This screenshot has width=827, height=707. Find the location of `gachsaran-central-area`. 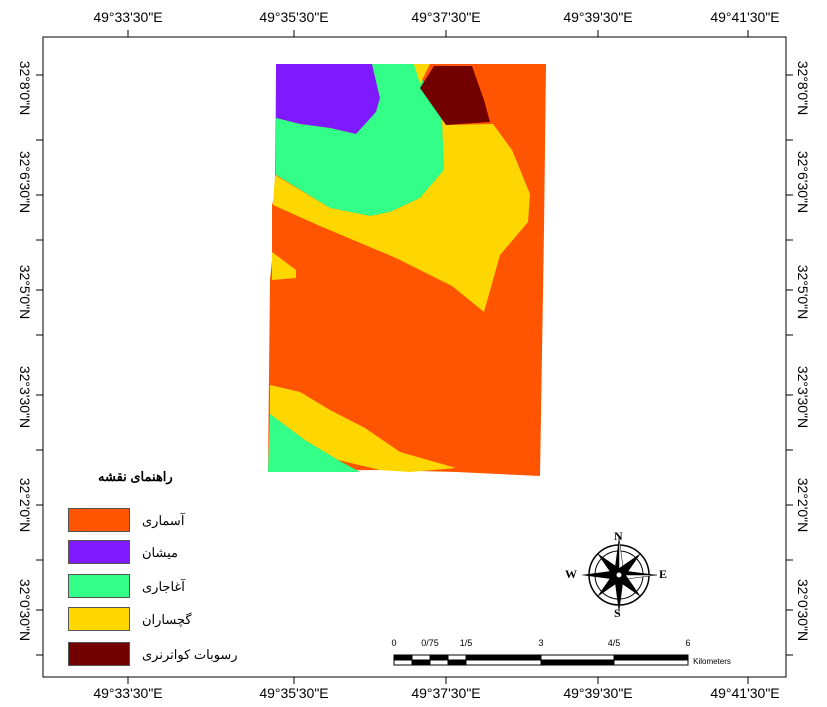

gachsaran-central-area is located at coordinates (401, 214).